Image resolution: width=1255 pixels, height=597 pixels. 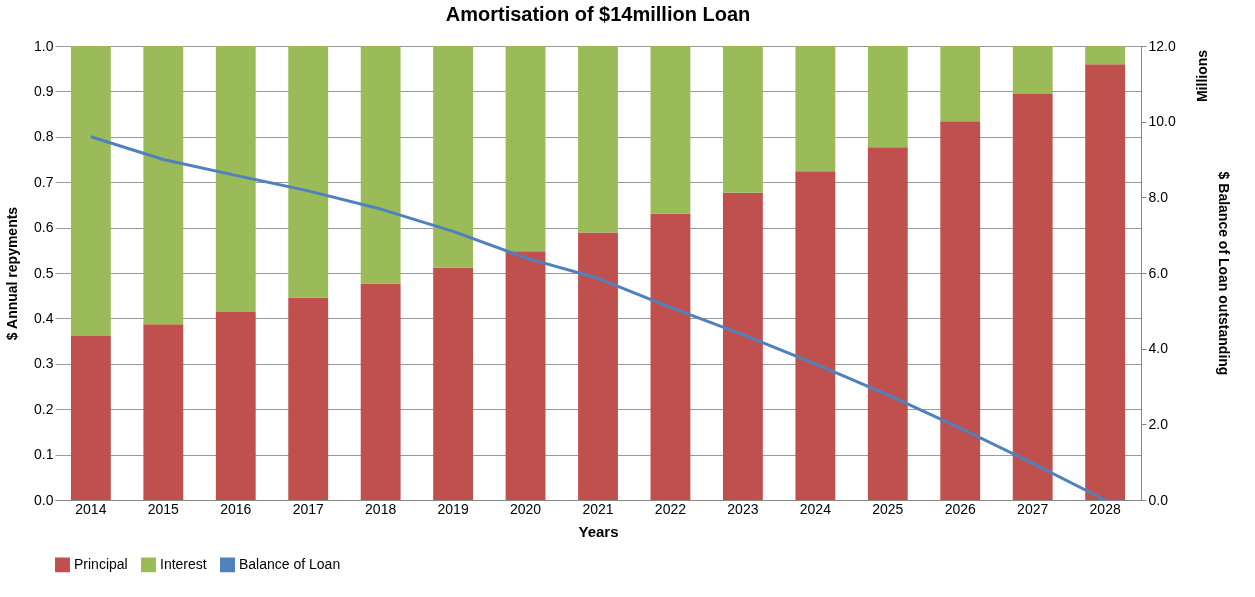 I want to click on y2-tick-label: 4.0, so click(x=1158, y=348).